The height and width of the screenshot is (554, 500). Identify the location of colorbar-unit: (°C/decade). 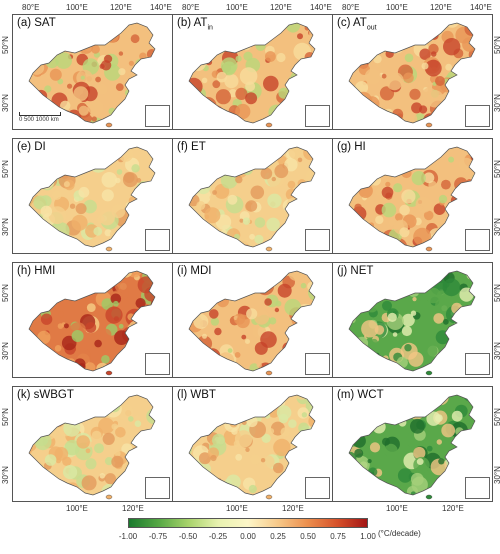
(399, 533).